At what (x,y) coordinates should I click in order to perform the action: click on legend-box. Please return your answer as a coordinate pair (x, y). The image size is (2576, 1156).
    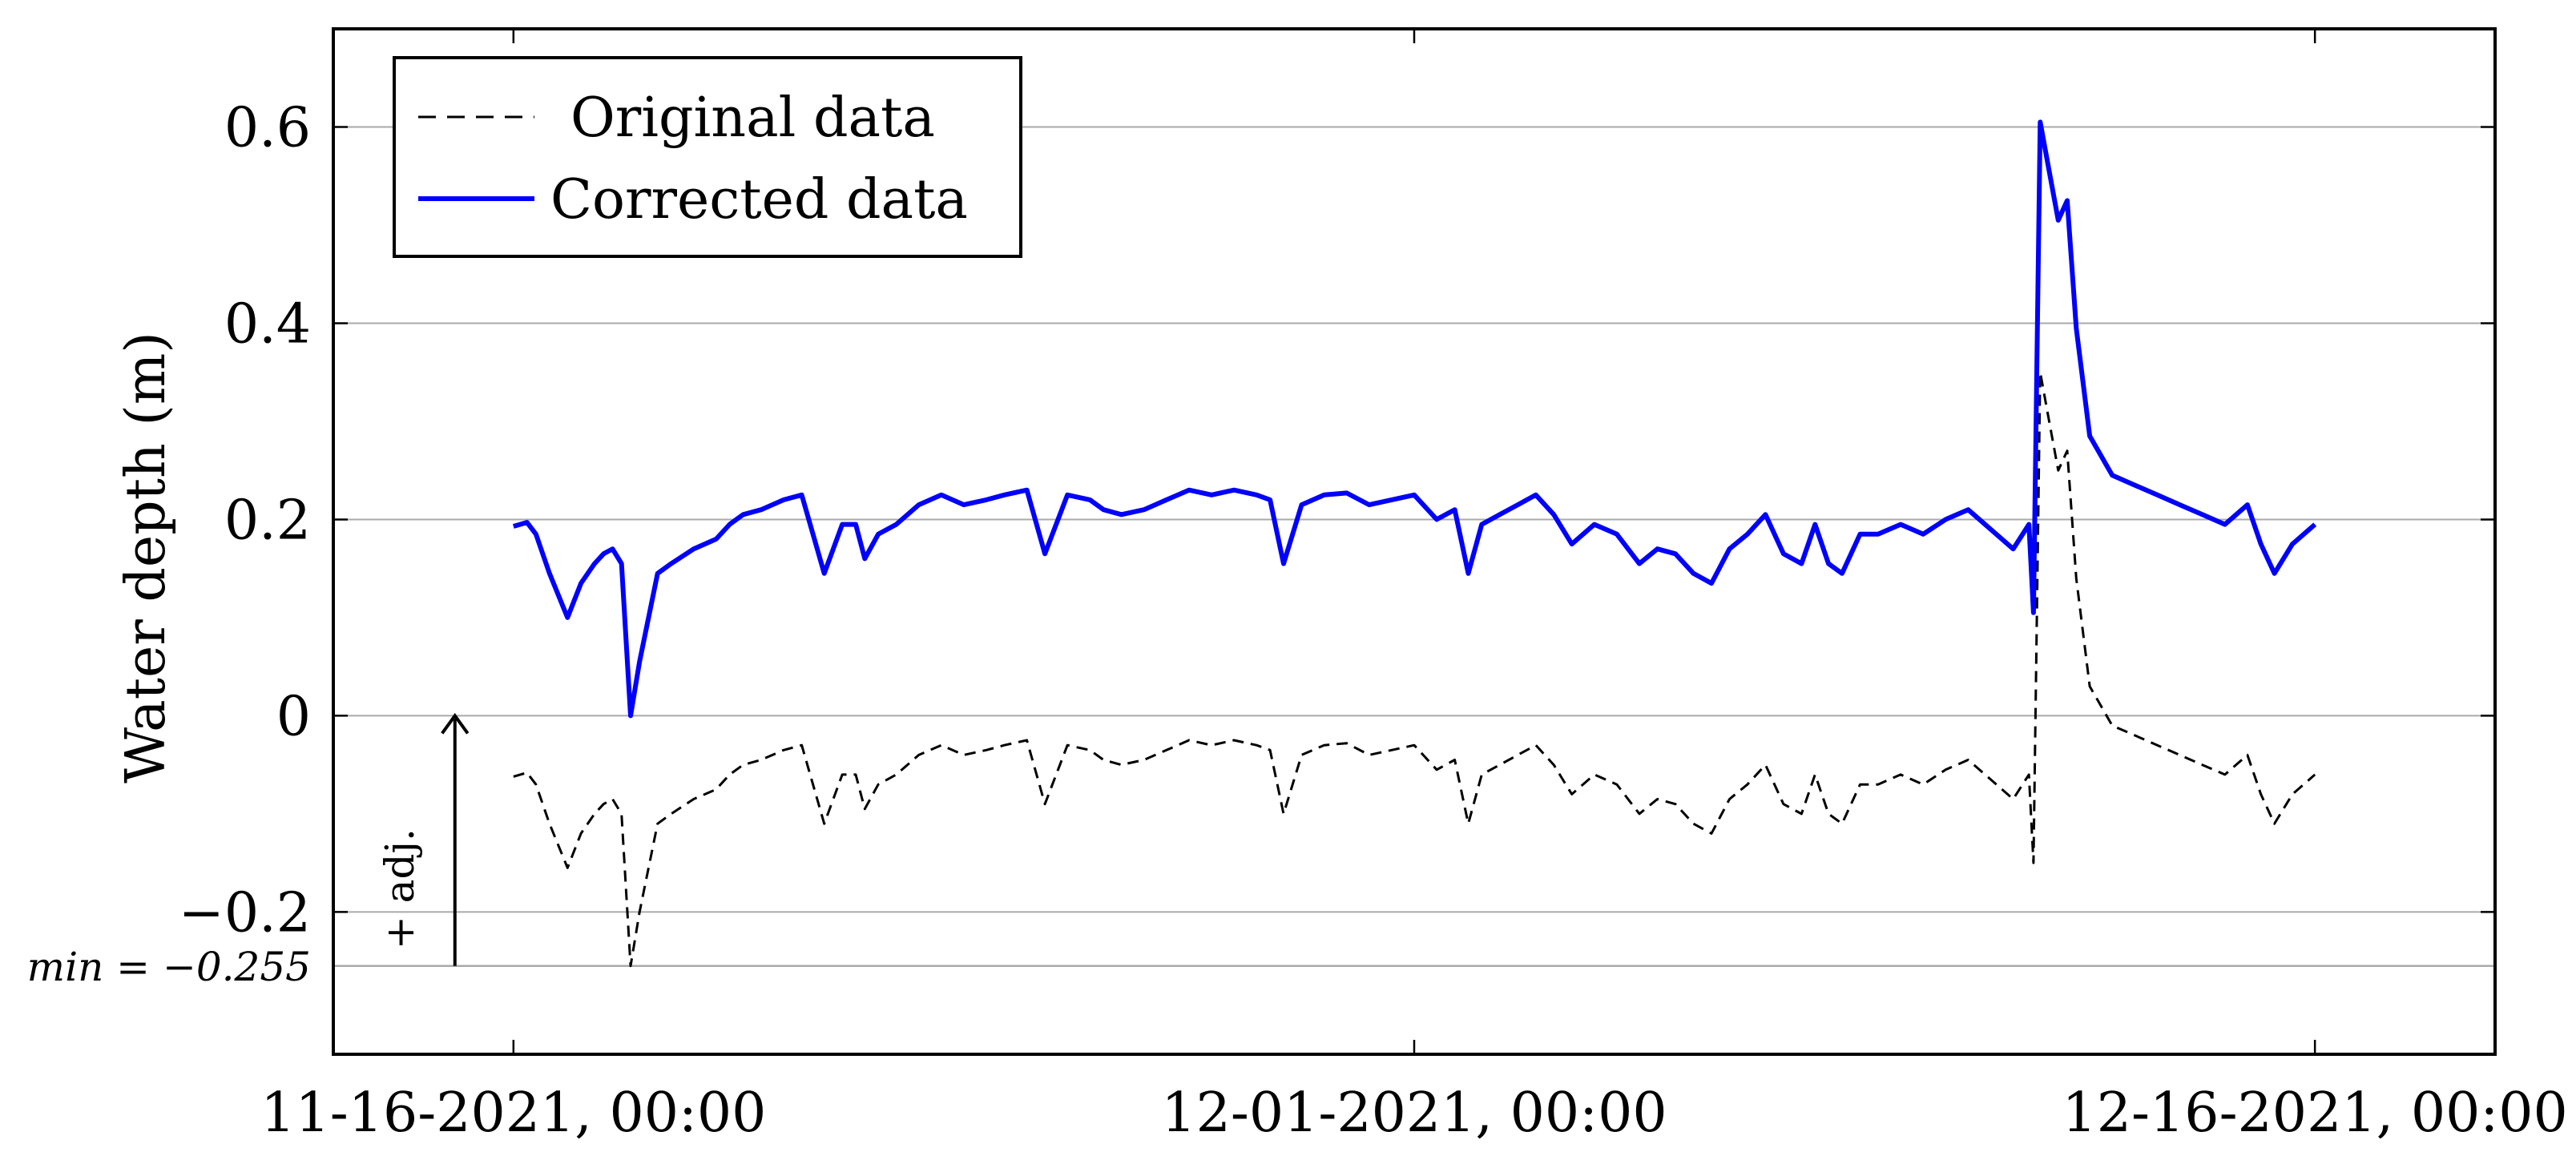
    Looking at the image, I should click on (707, 157).